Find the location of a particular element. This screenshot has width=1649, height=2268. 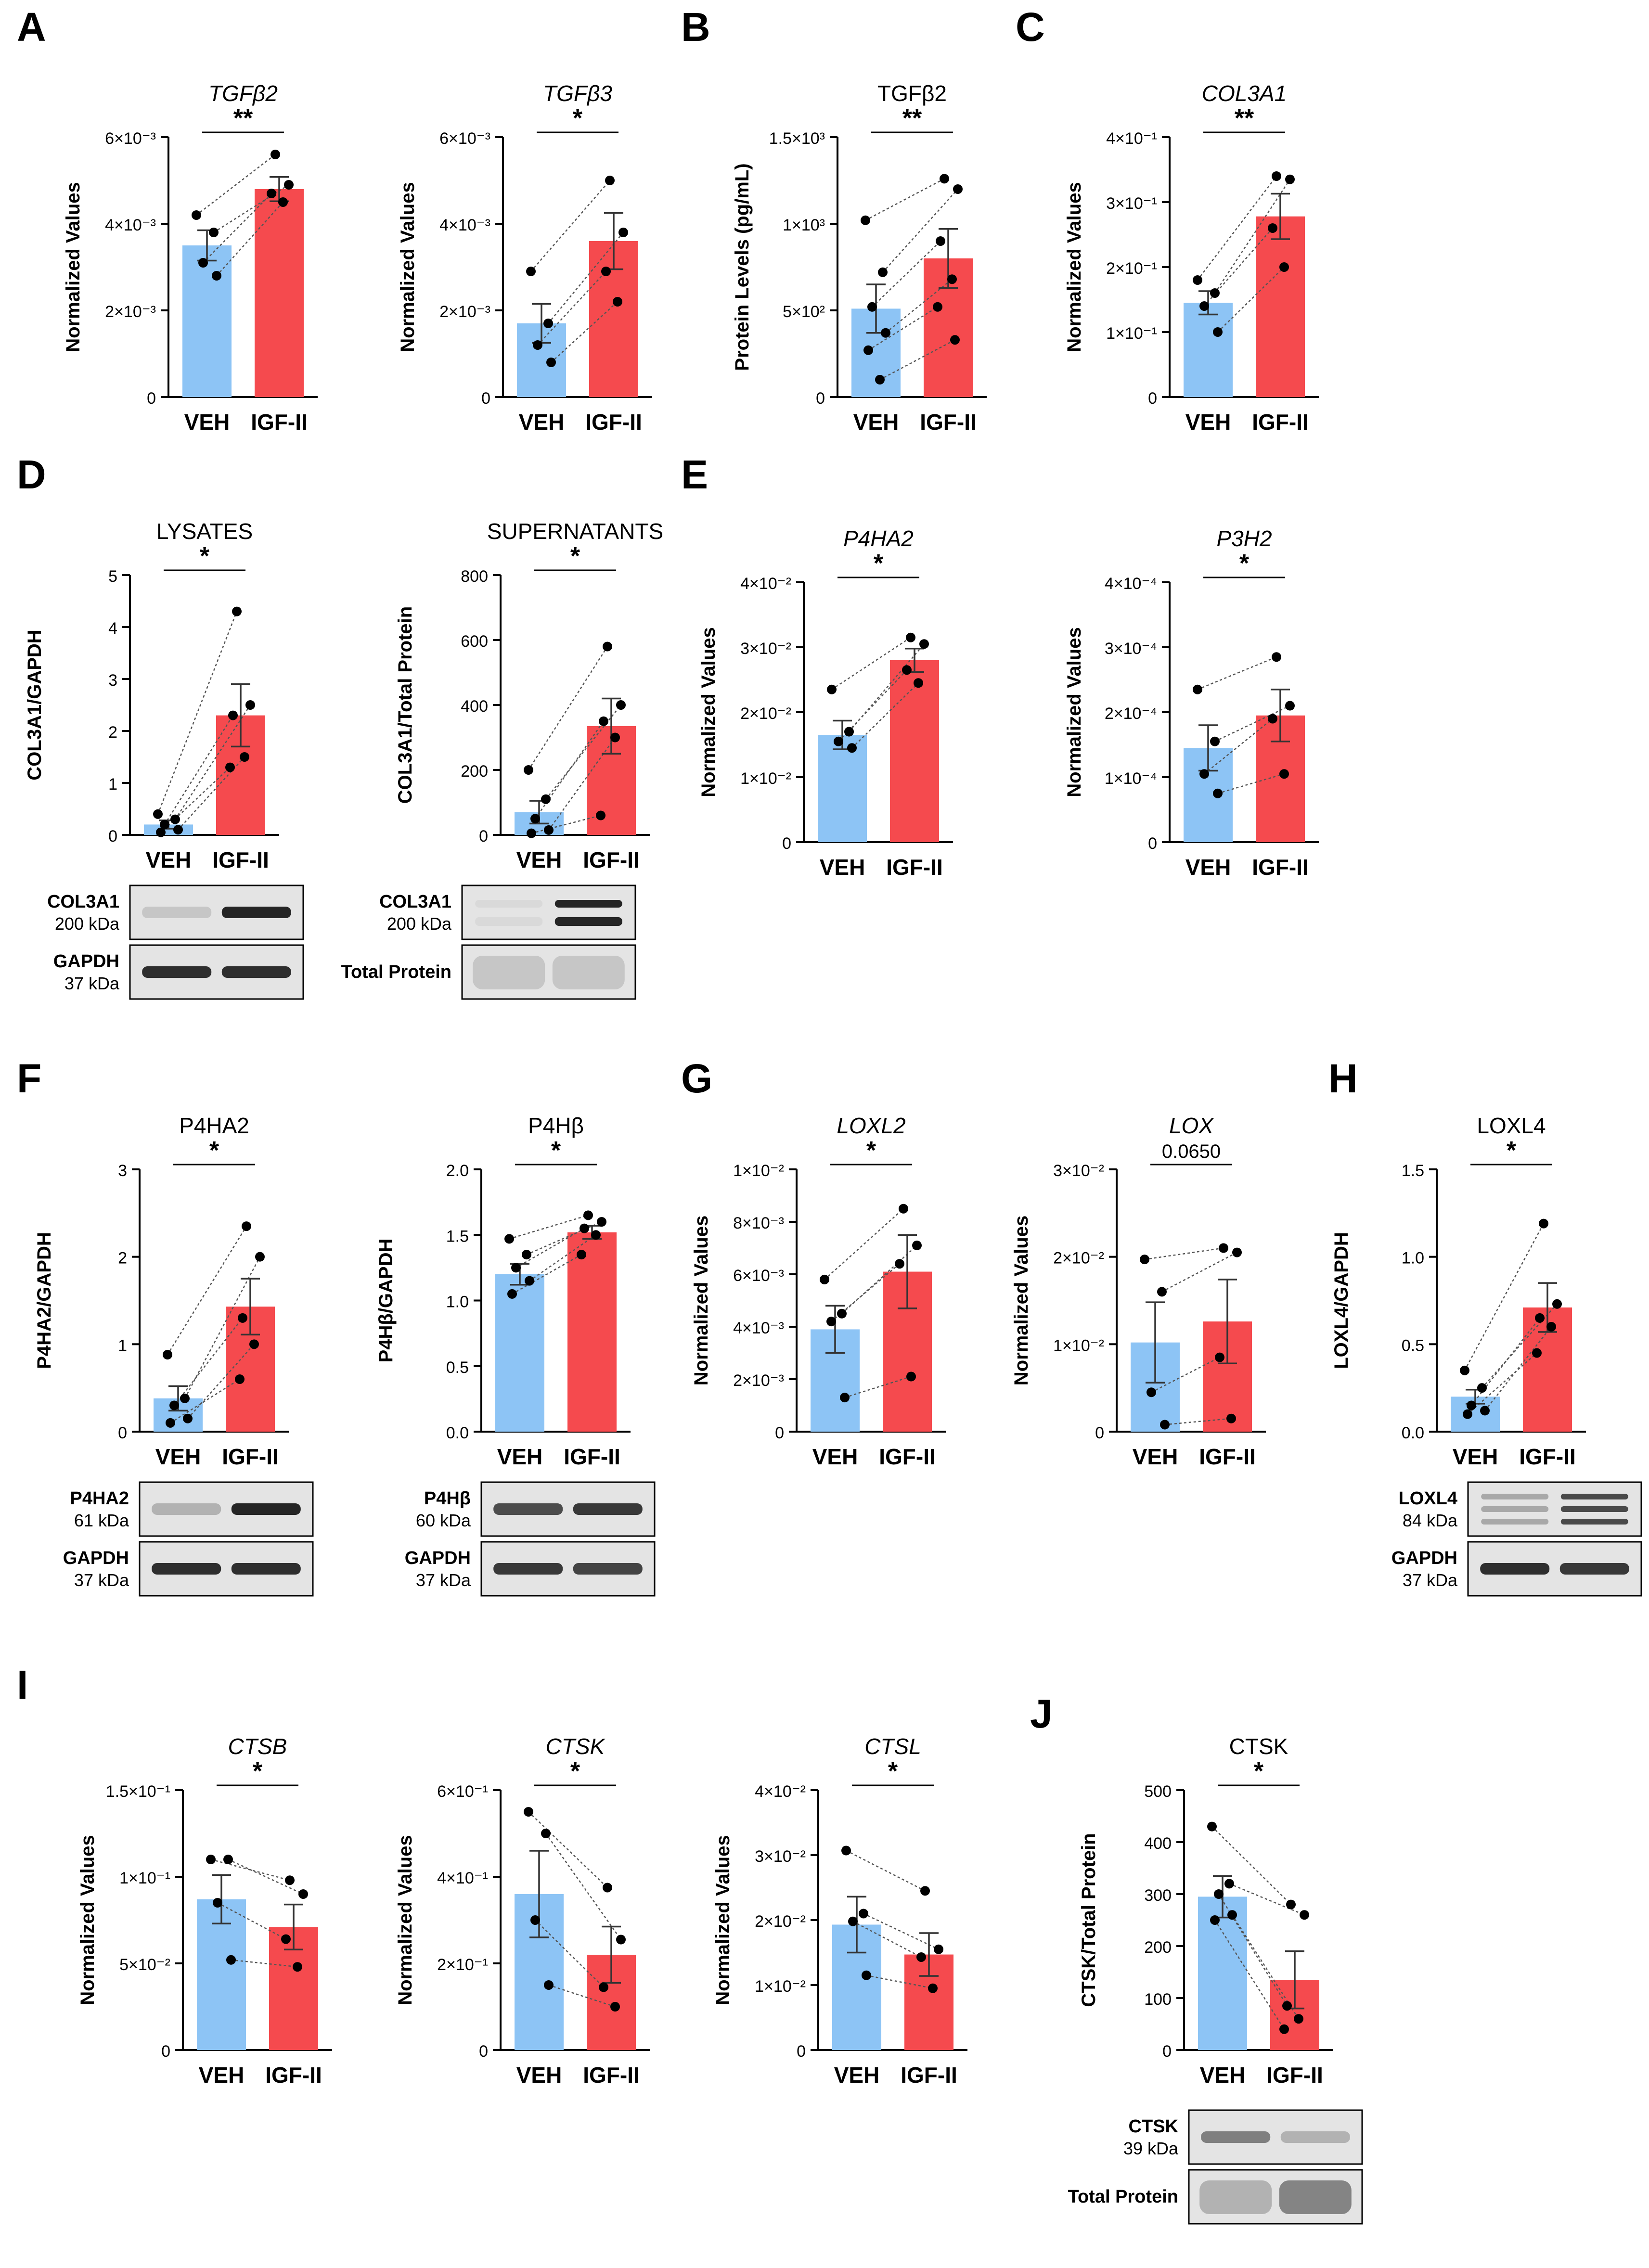

y-tick-label: 0.0 is located at coordinates (1413, 1433).